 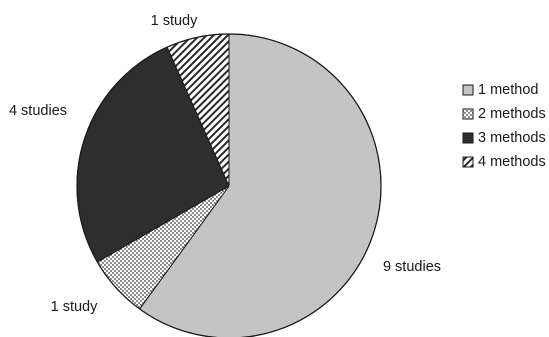 I want to click on slice-label-1: 9 studies, so click(x=412, y=267).